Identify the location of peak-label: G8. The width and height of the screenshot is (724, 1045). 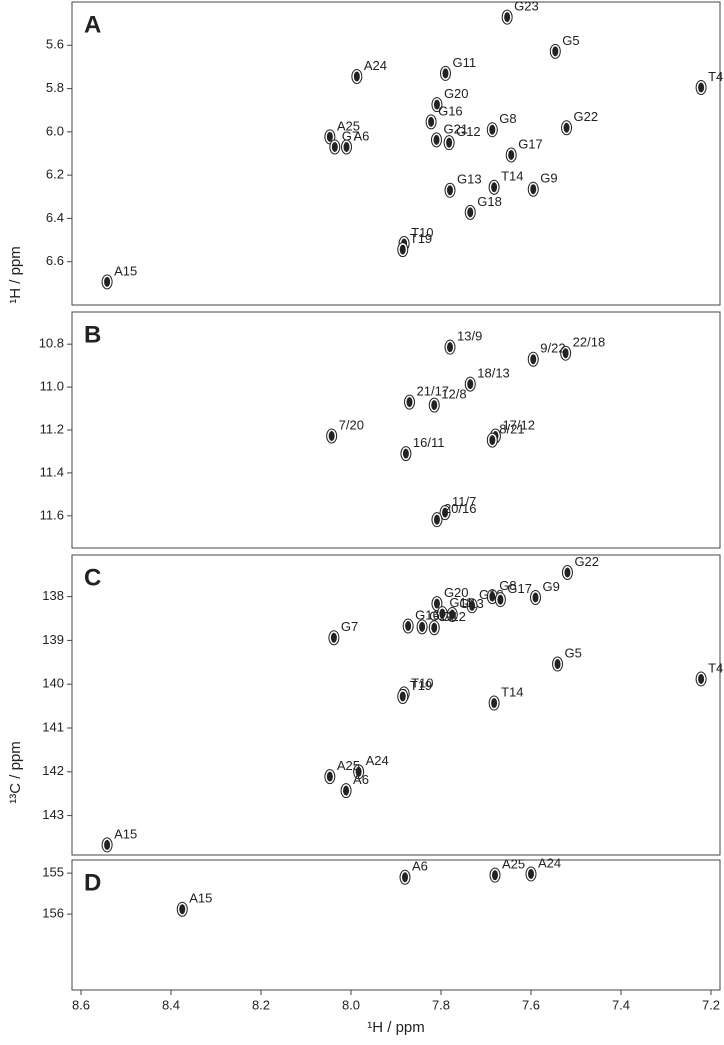
(507, 585).